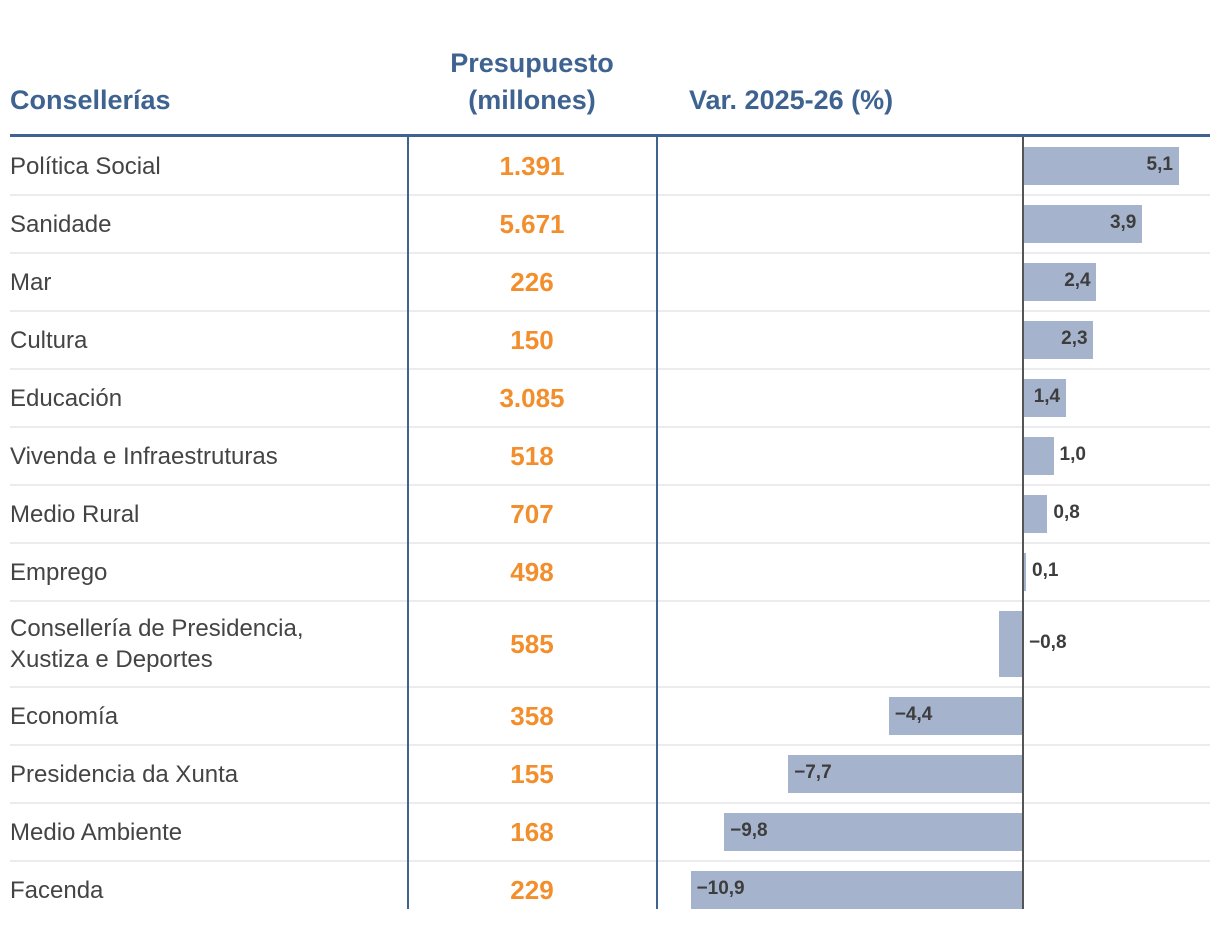  Describe the element at coordinates (532, 281) in the screenshot. I see `budget-value: 226` at that location.